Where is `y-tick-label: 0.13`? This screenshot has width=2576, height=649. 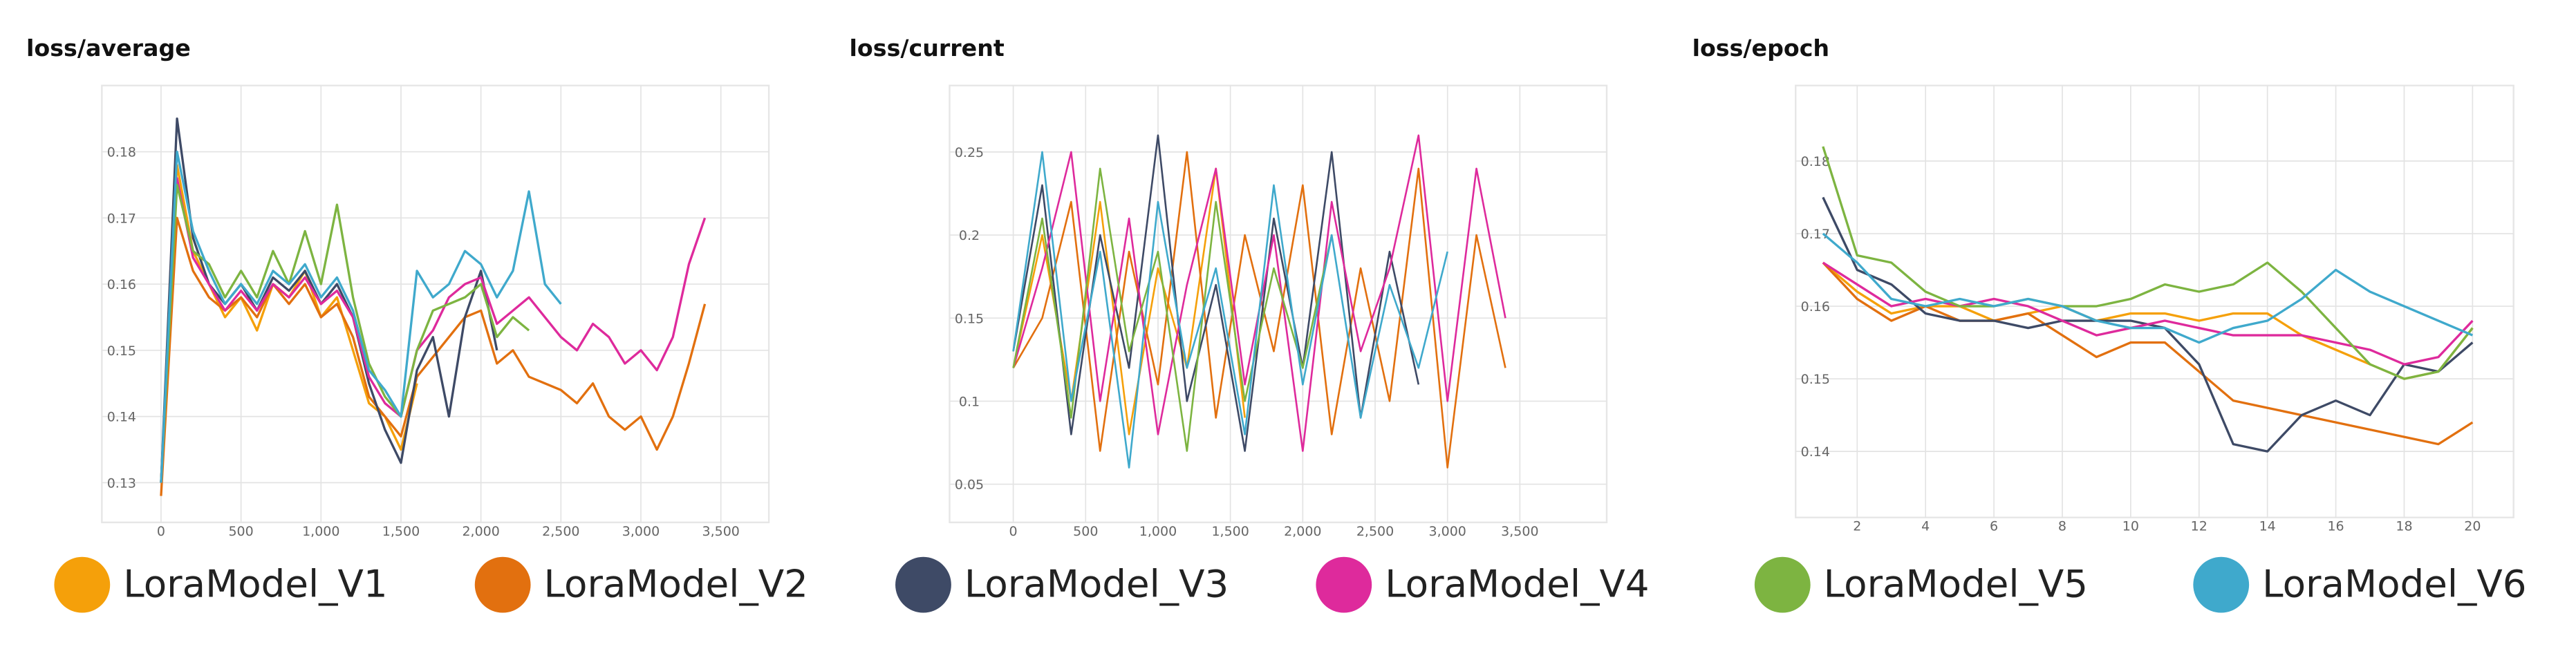
y-tick-label: 0.13 is located at coordinates (121, 484).